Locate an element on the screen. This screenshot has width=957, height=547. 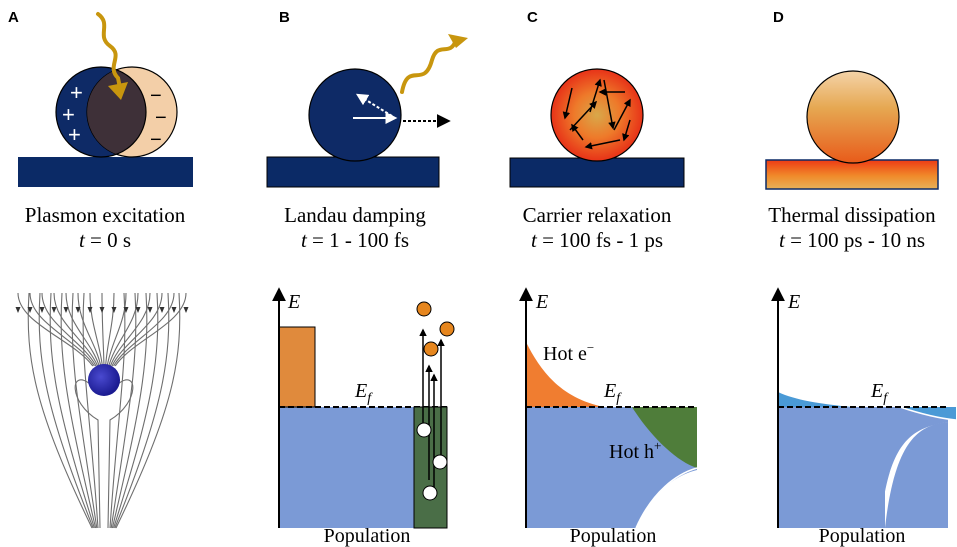
substrate-d-heated is located at coordinates (852, 174).